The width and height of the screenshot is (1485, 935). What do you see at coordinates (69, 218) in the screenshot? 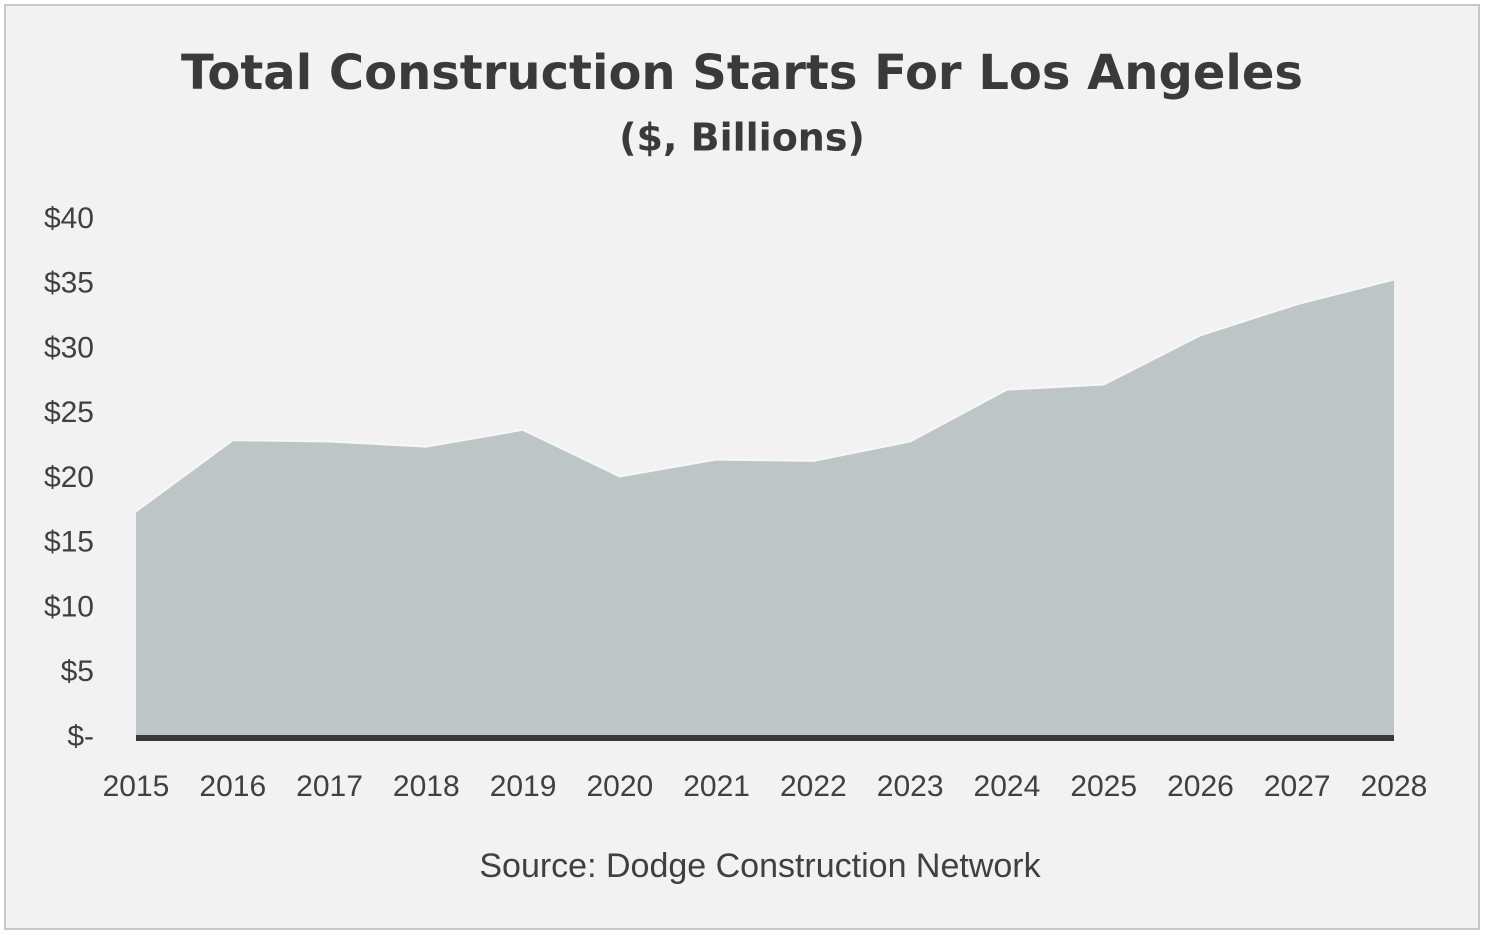
I see `y-tick-label: $40` at bounding box center [69, 218].